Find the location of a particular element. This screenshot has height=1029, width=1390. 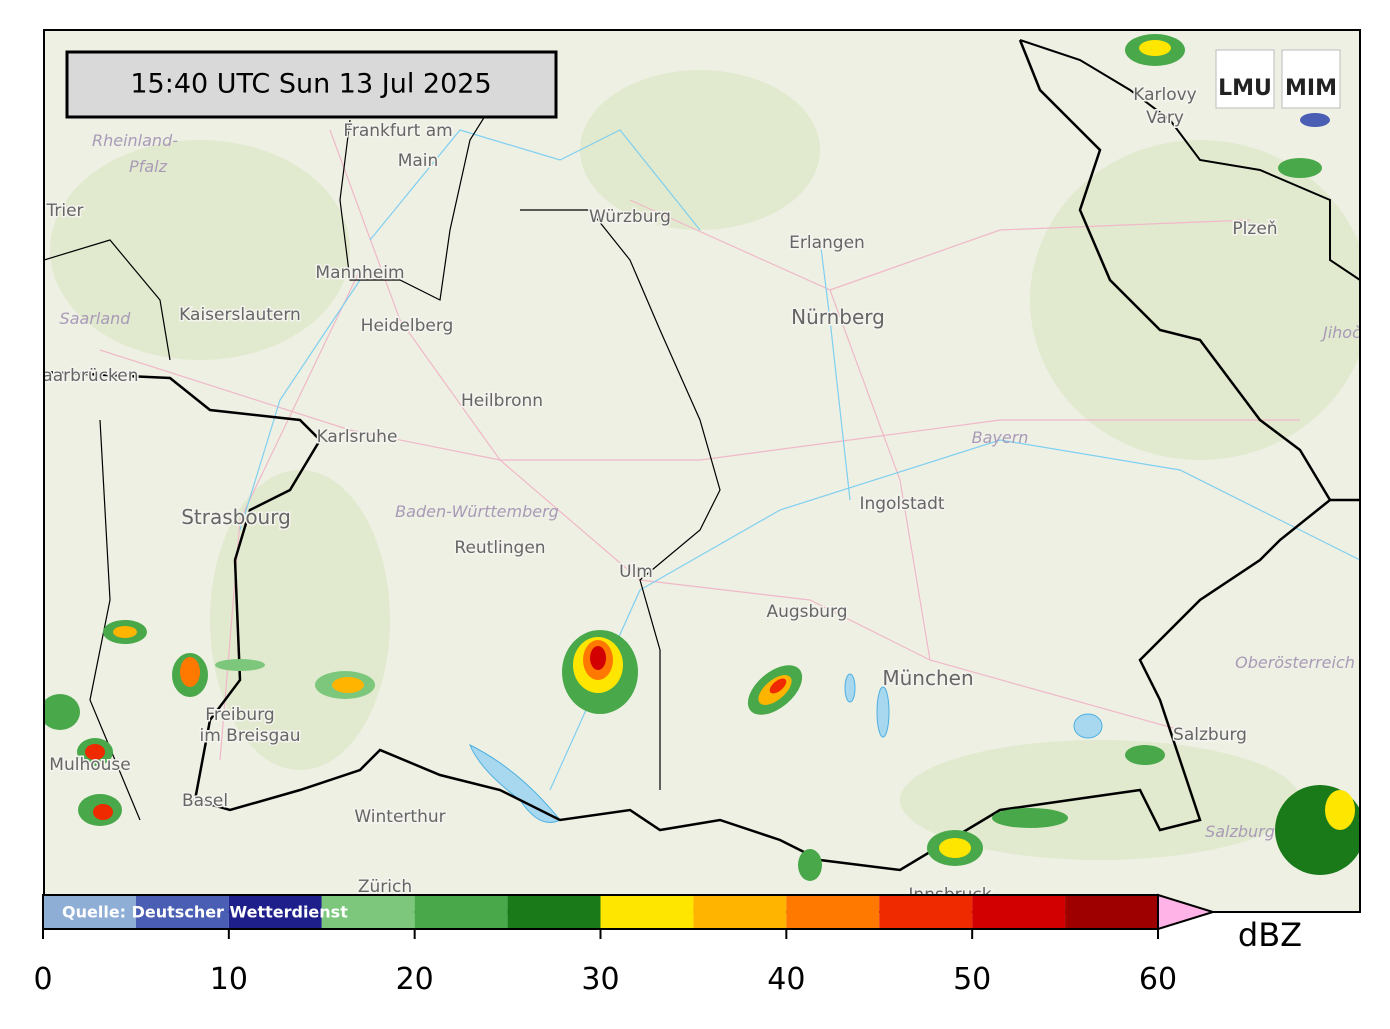

svg-text: Plzeň is located at coordinates (1254, 229).